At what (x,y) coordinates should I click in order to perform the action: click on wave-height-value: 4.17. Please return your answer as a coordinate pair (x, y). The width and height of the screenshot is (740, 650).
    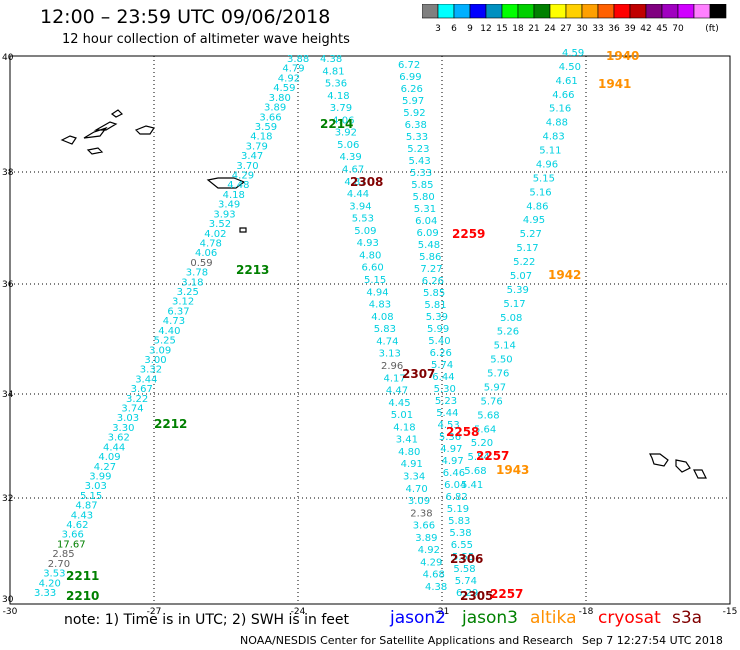
    Looking at the image, I should click on (395, 378).